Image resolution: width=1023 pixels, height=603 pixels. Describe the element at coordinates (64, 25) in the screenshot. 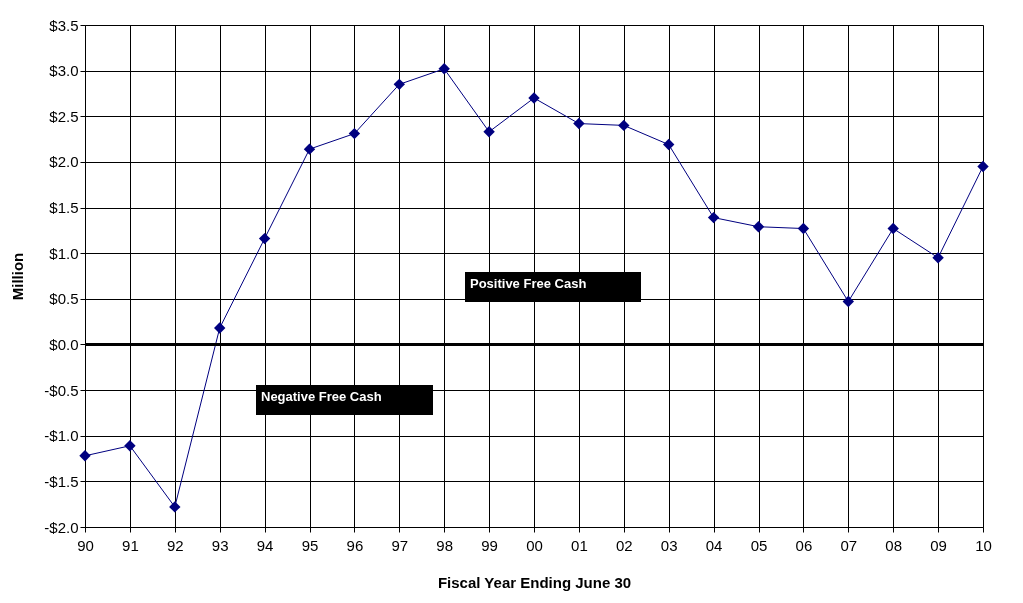

I see `y-tick-label: $3.5` at that location.